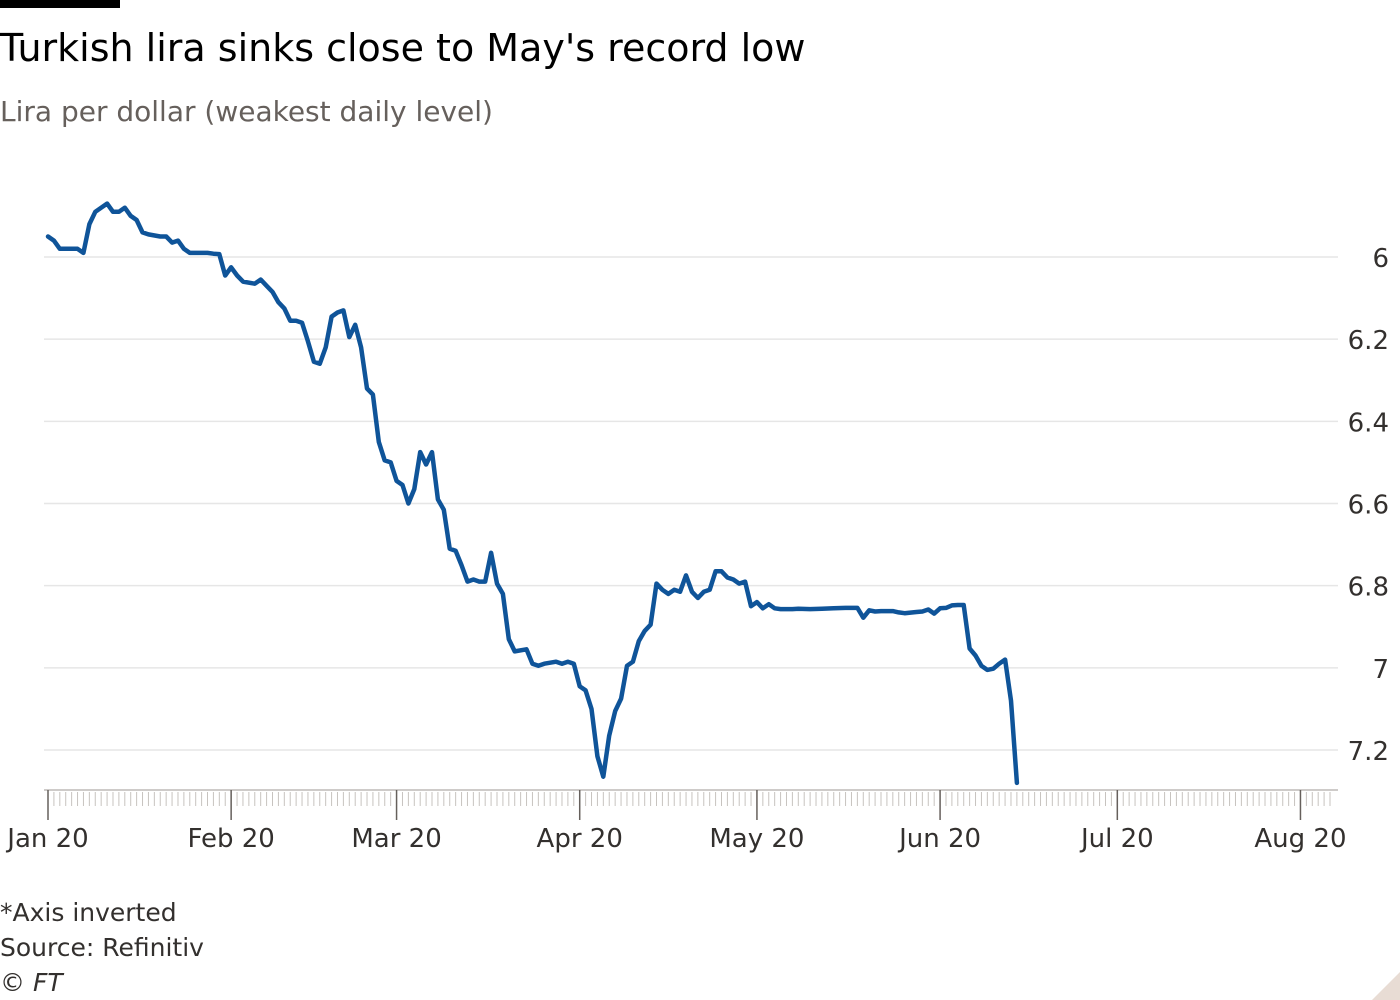 This screenshot has width=1400, height=1000. What do you see at coordinates (1380, 259) in the screenshot?
I see `y-tick-label: 6` at bounding box center [1380, 259].